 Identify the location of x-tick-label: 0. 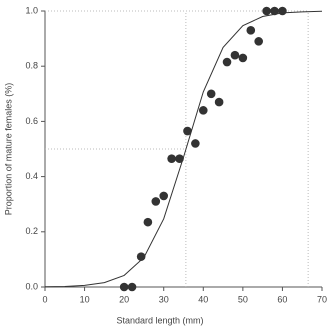
(44, 299).